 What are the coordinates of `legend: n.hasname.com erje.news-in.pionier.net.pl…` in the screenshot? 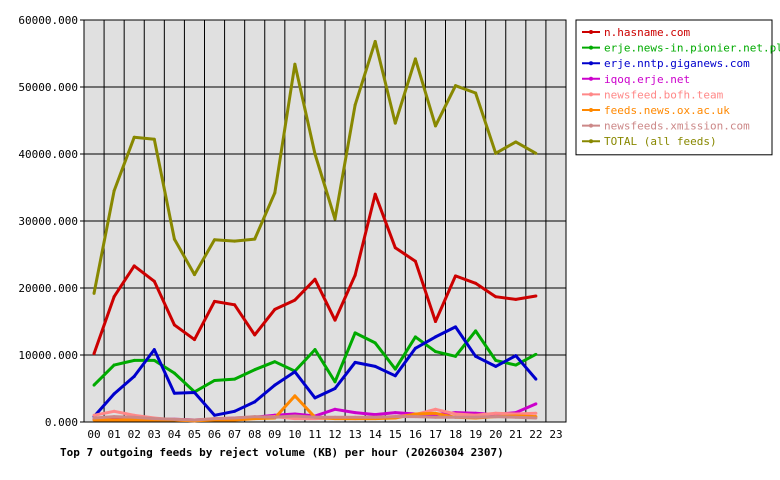 It's located at (677, 87).